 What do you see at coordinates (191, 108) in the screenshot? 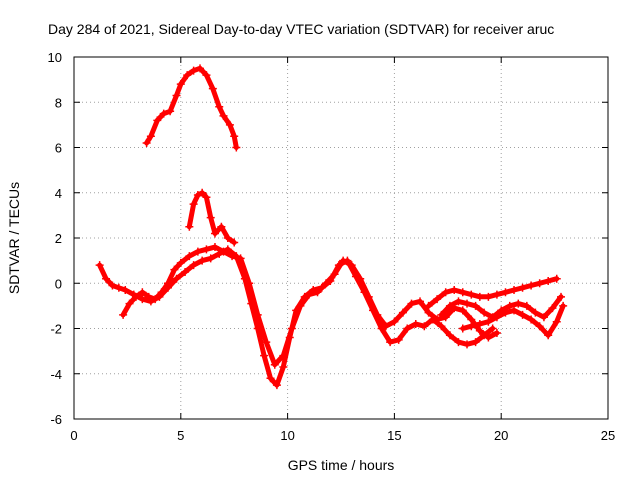
I see `series-arc-a` at bounding box center [191, 108].